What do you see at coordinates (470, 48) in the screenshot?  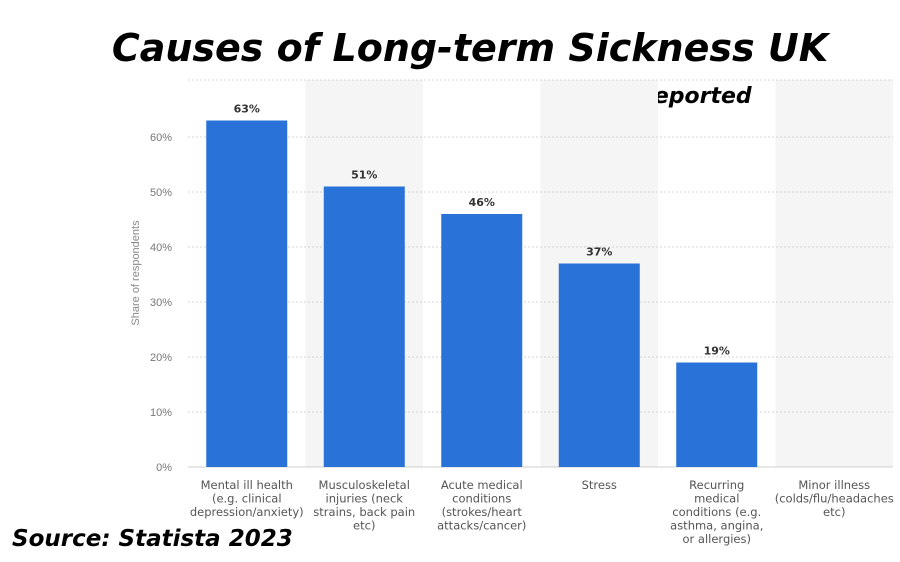 I see `chart-title: Causes of Long-term Sickness UK` at bounding box center [470, 48].